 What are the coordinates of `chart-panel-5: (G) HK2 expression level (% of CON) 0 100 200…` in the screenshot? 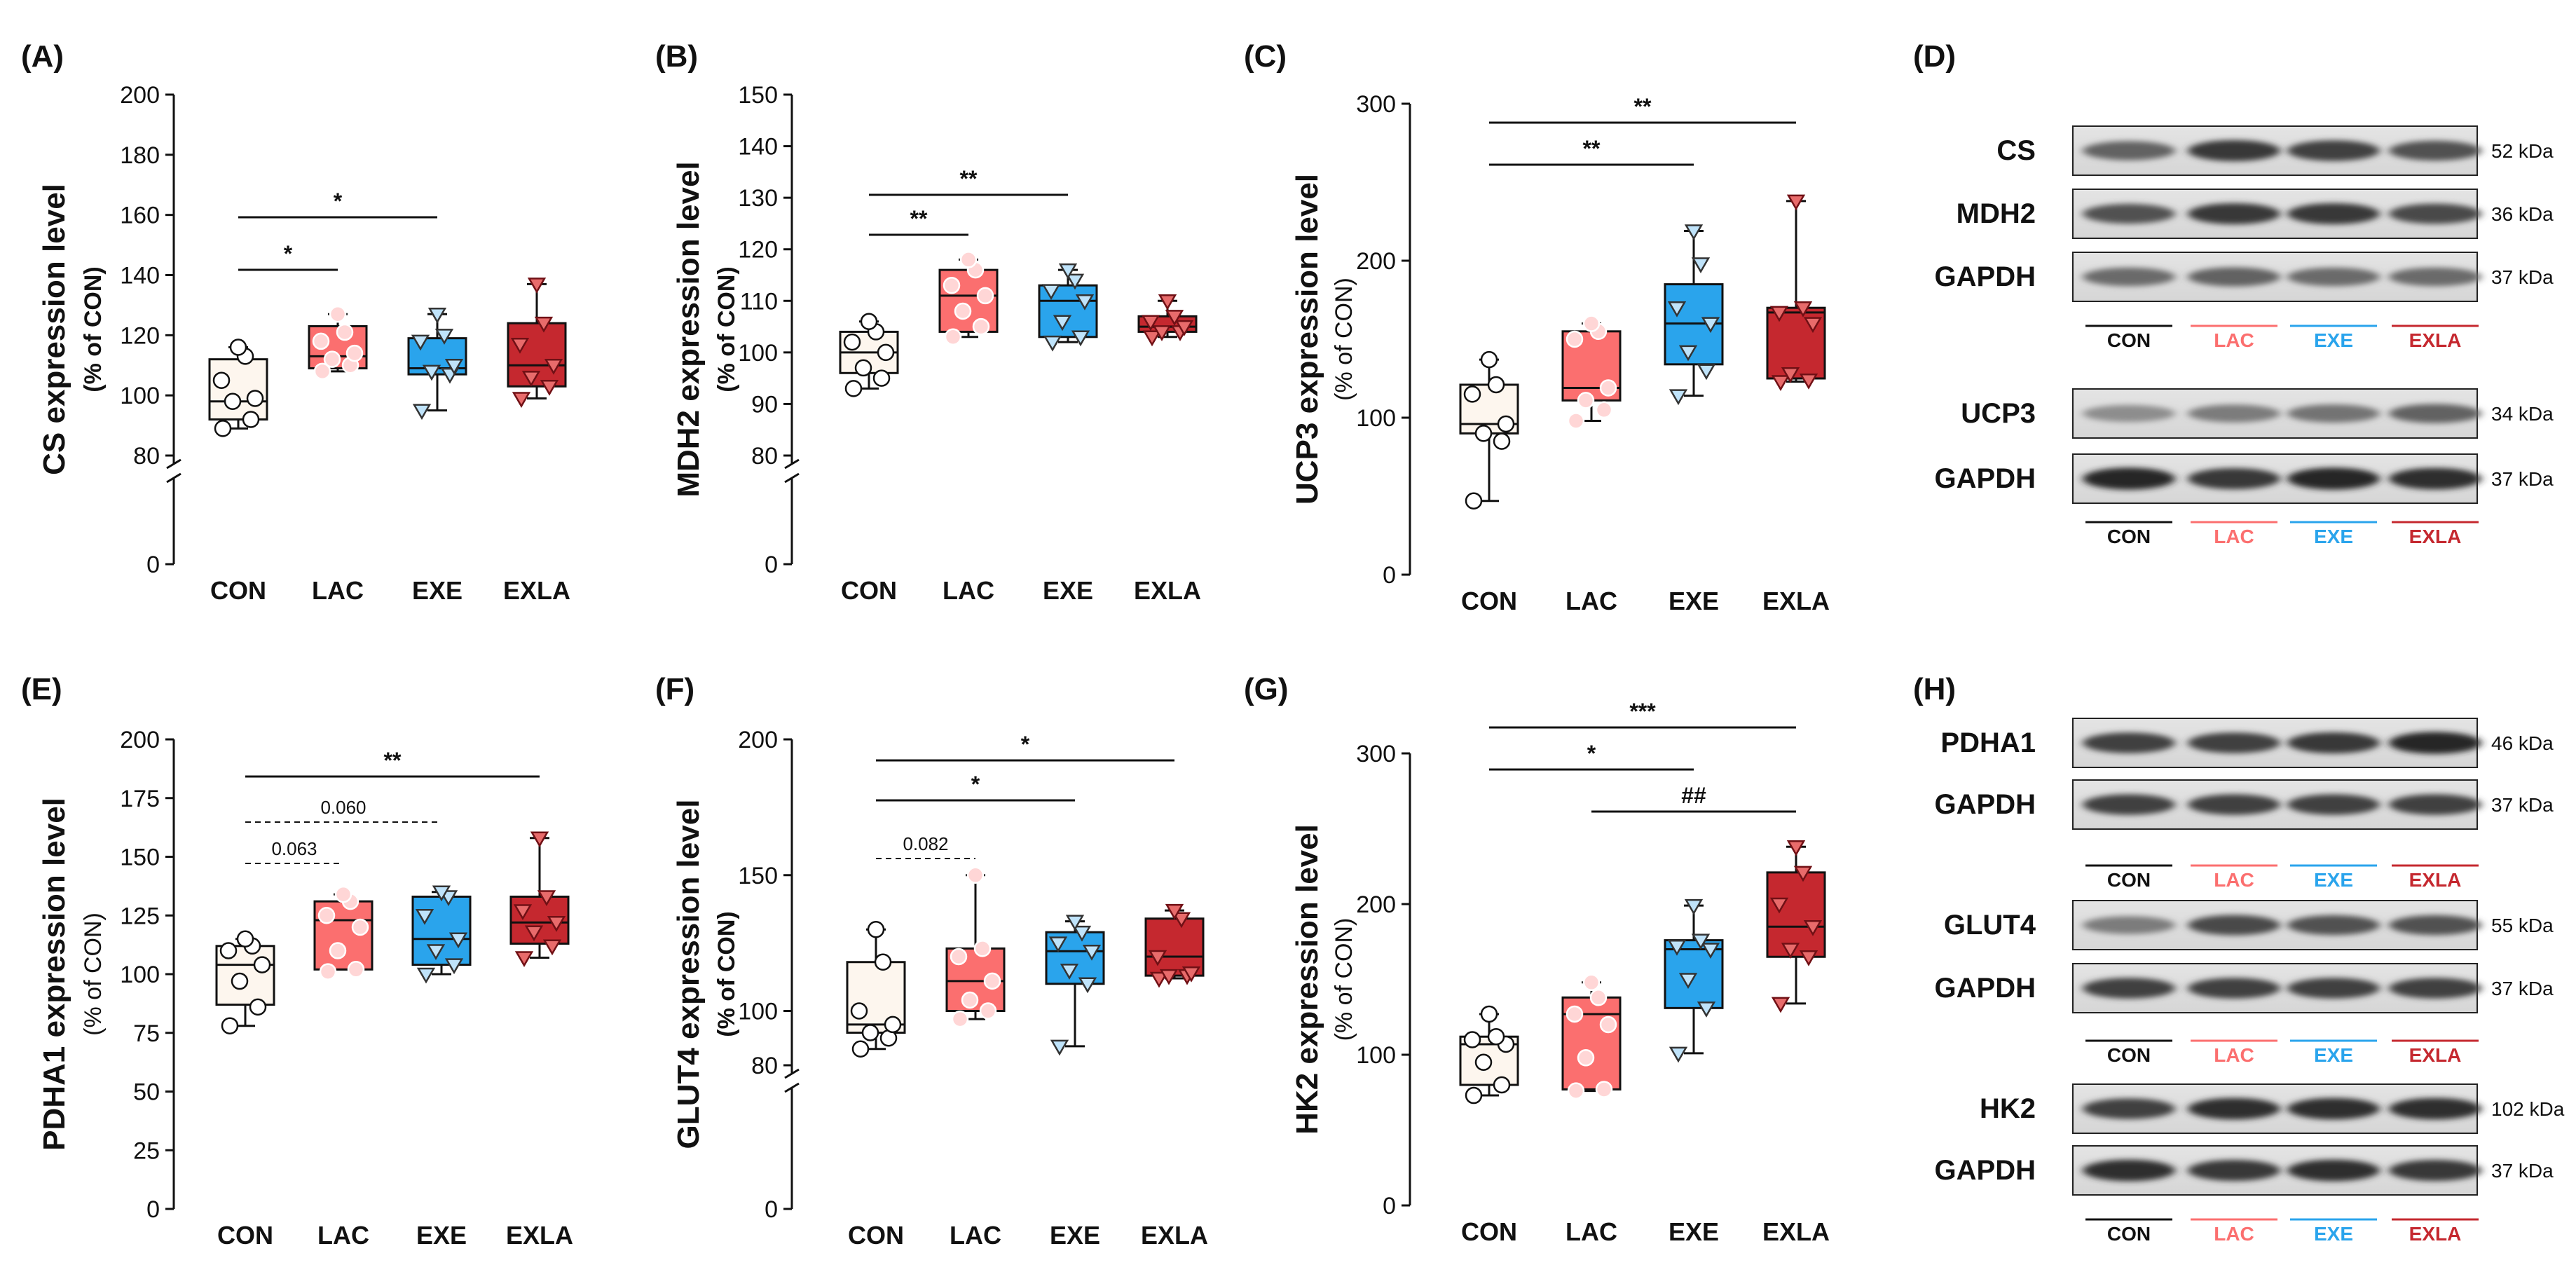 It's located at (1537, 959).